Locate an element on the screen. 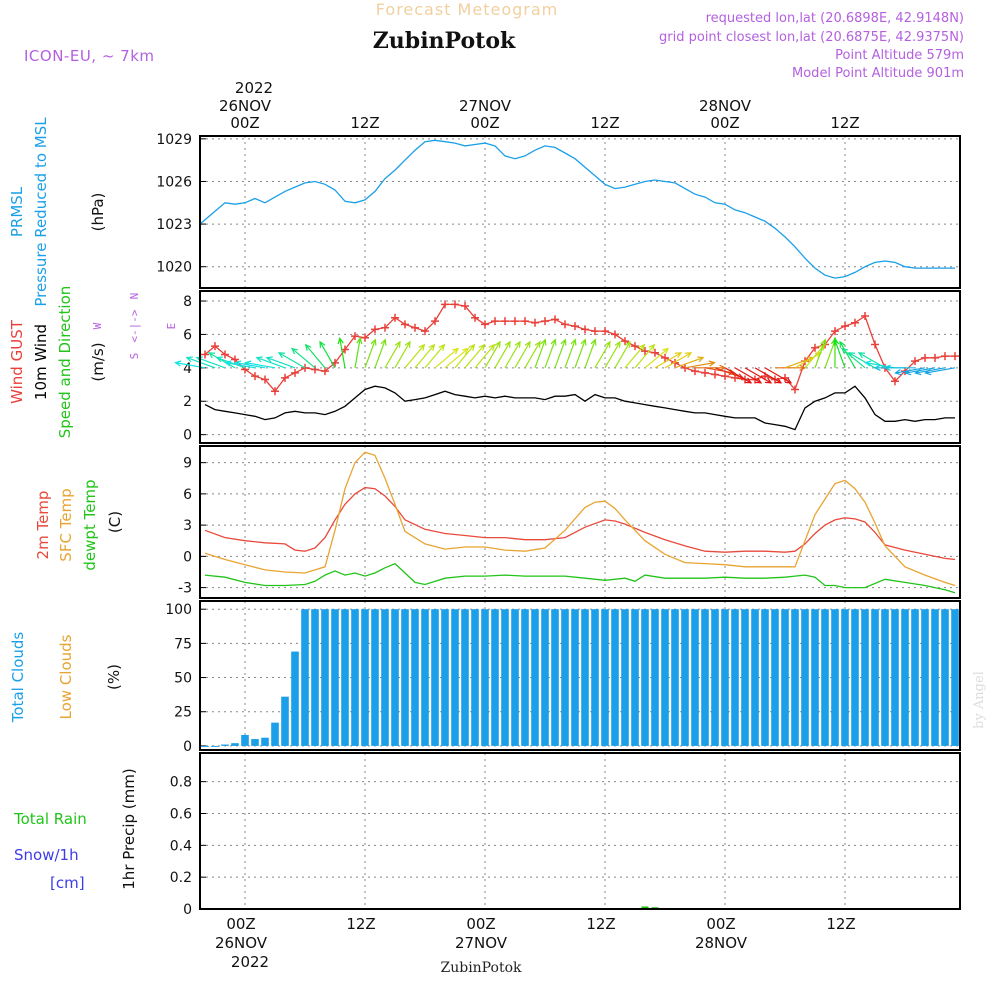 This screenshot has height=1000, width=1000. bottom-day-label: 28NOV is located at coordinates (721, 943).